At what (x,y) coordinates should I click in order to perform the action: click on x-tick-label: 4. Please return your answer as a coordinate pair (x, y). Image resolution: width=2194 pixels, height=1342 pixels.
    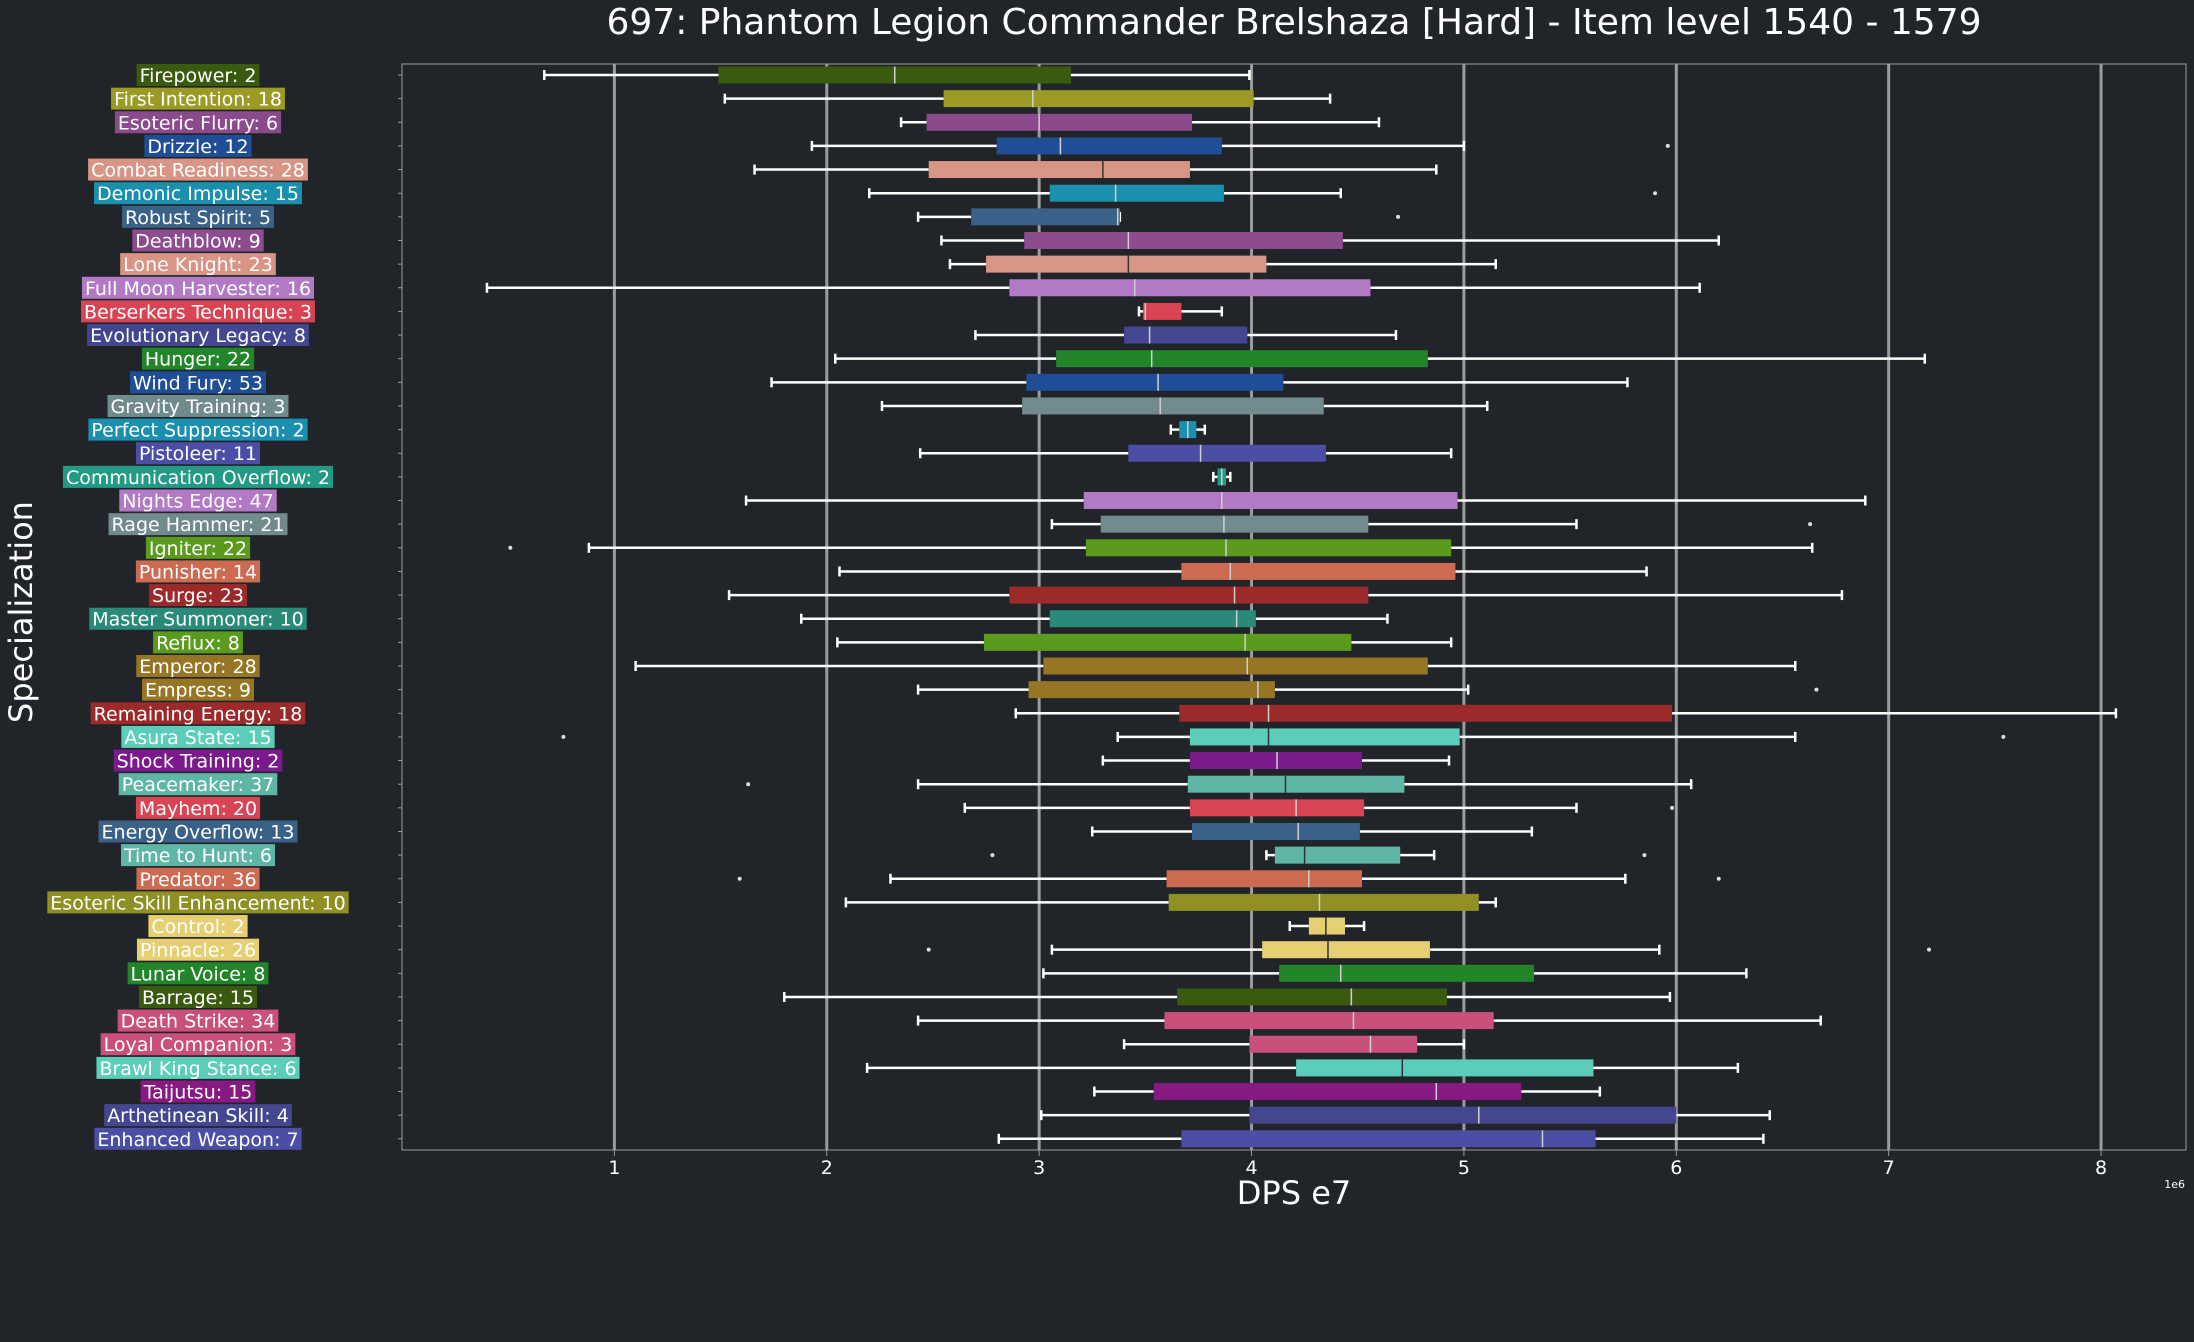
    Looking at the image, I should click on (1251, 1168).